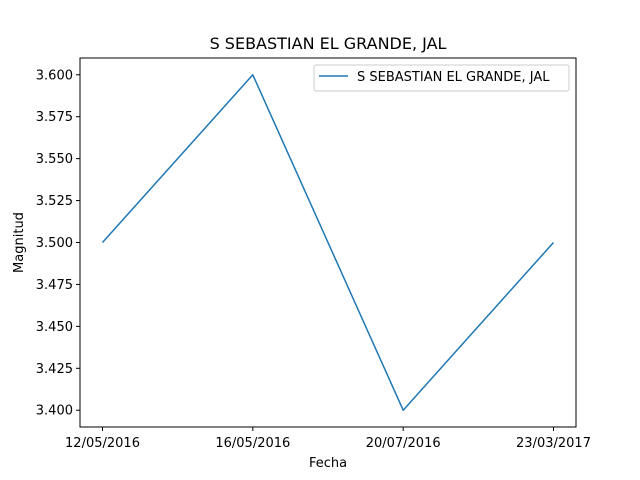 The image size is (640, 480). What do you see at coordinates (54, 75) in the screenshot?
I see `y-tick-label: 3.600` at bounding box center [54, 75].